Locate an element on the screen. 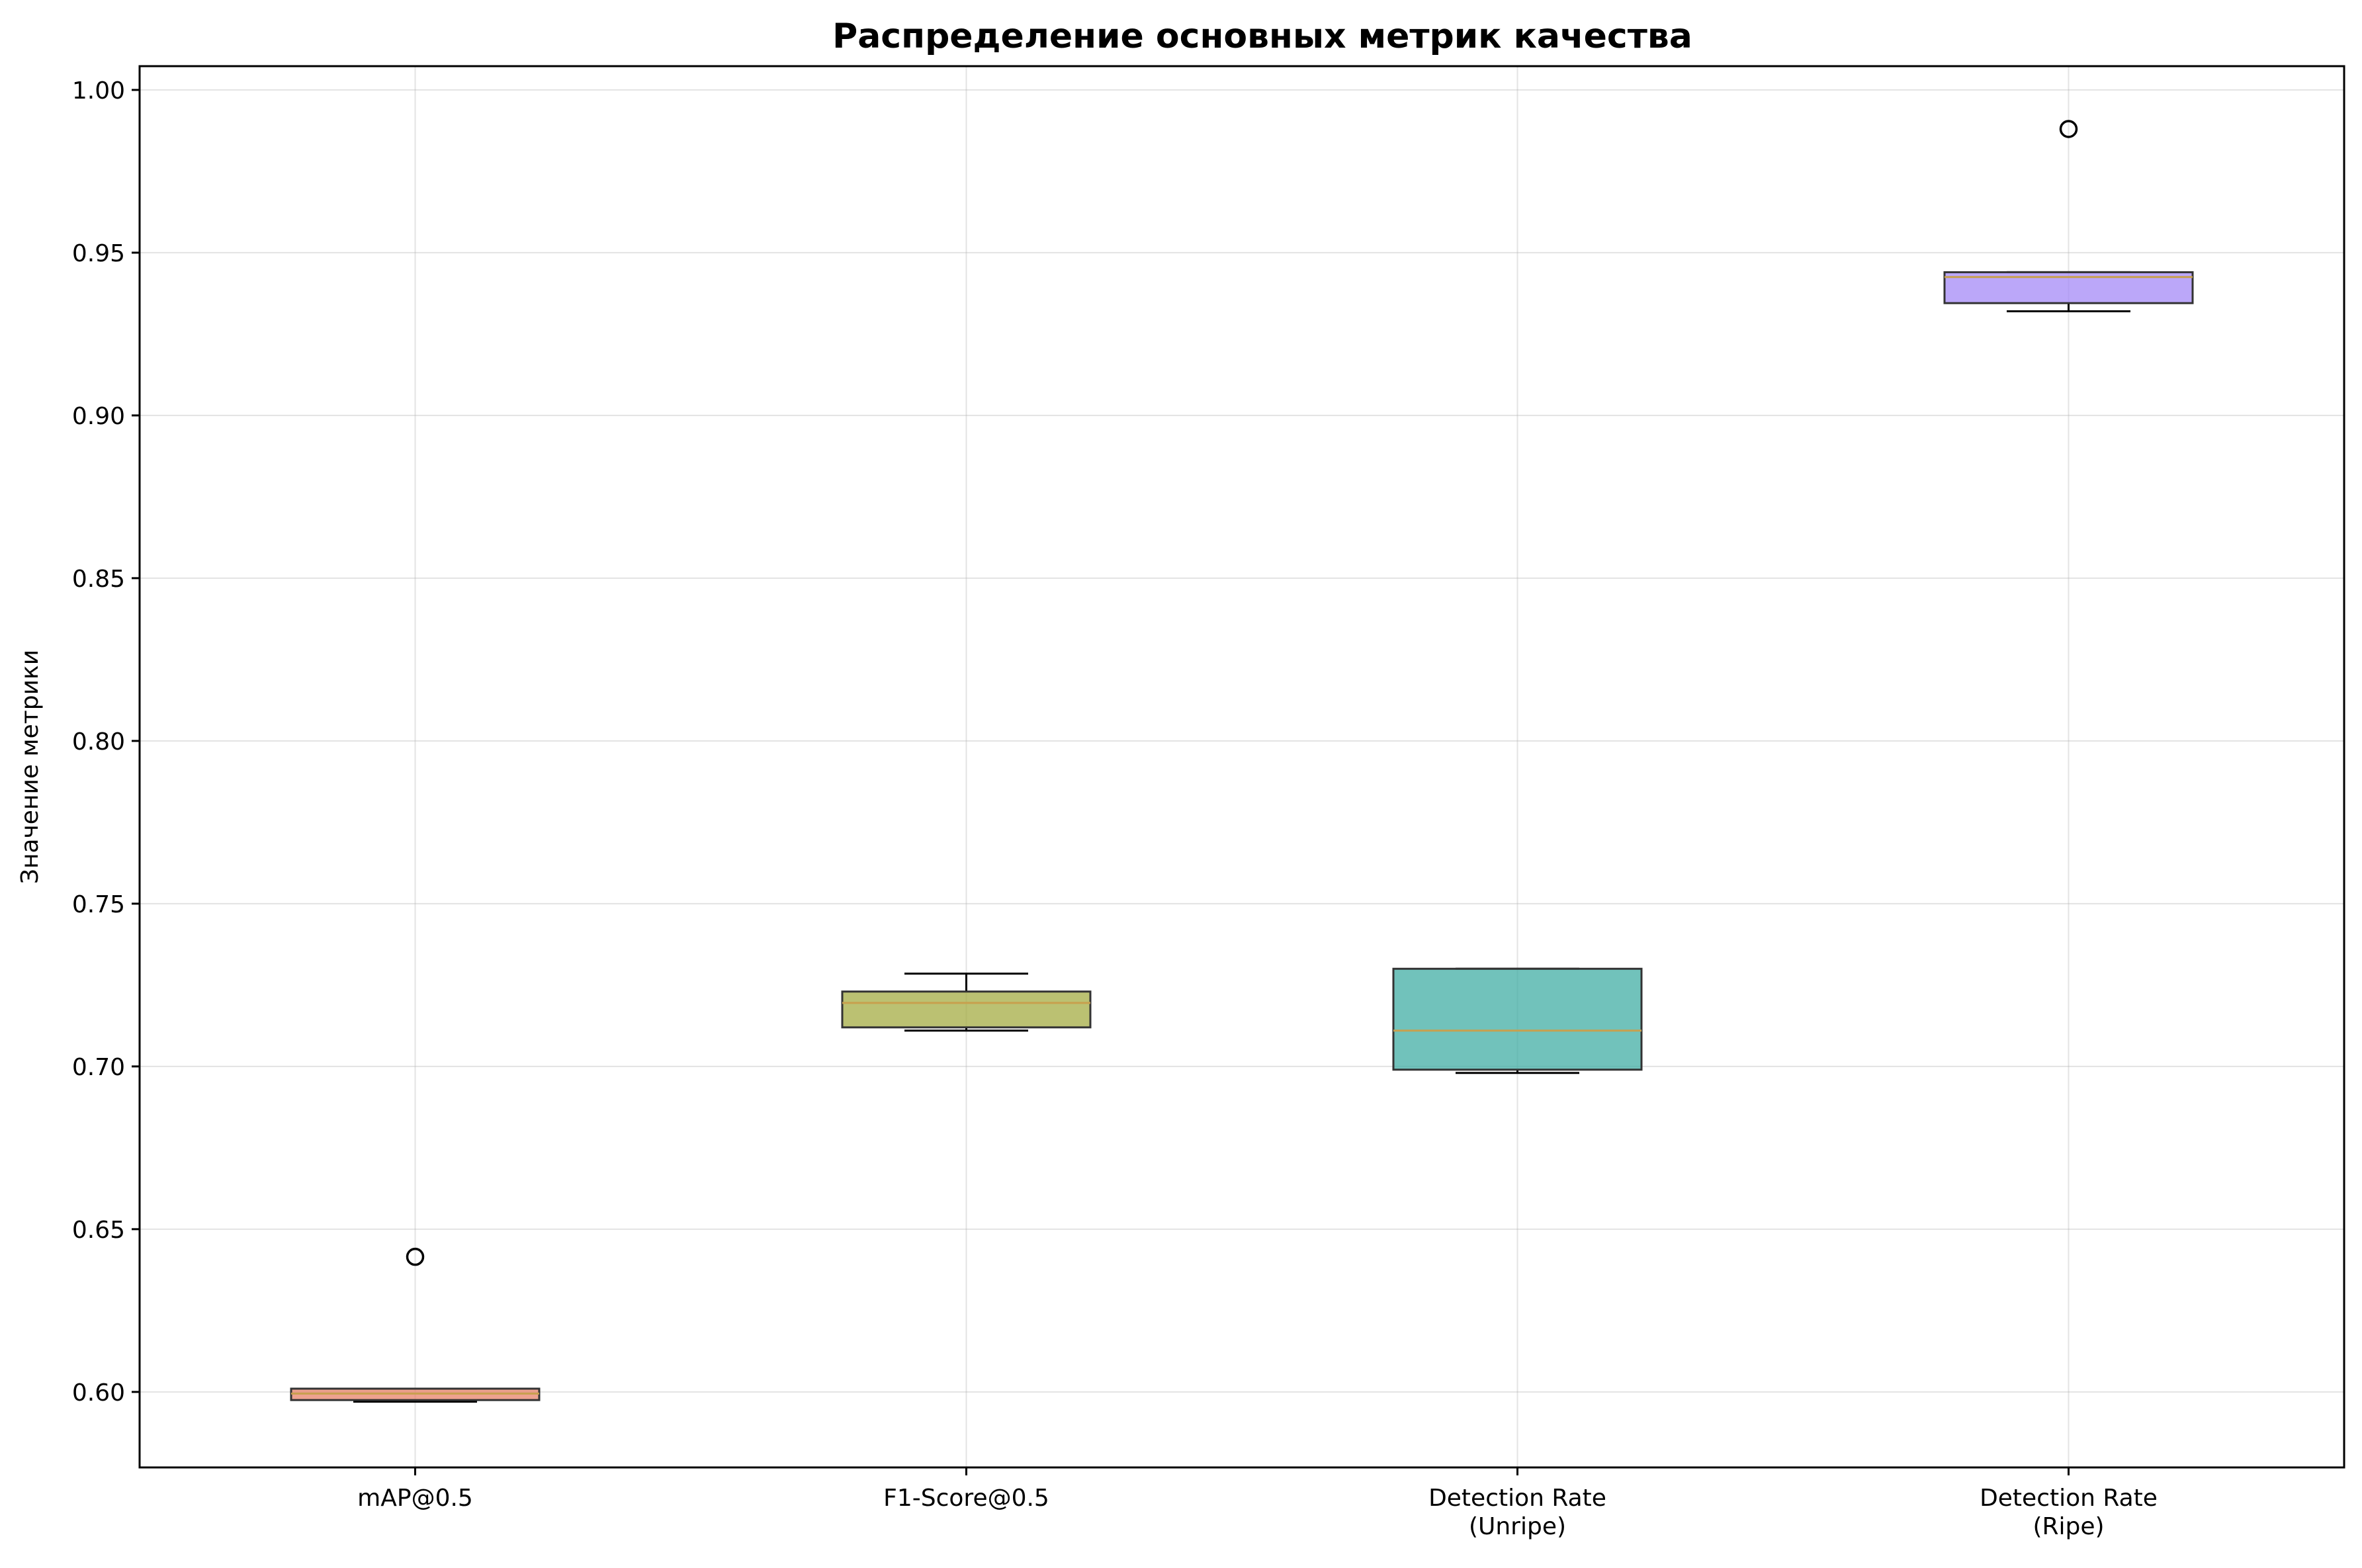 This screenshot has height=1568, width=2362. y-tick-label: 1.00 is located at coordinates (98, 91).